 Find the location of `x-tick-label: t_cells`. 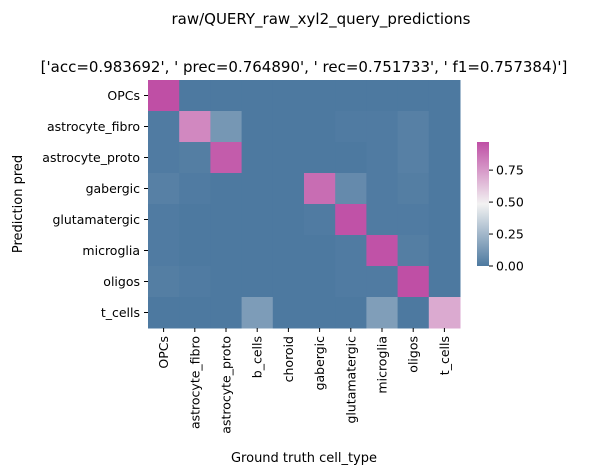

x-tick-label: t_cells is located at coordinates (444, 355).